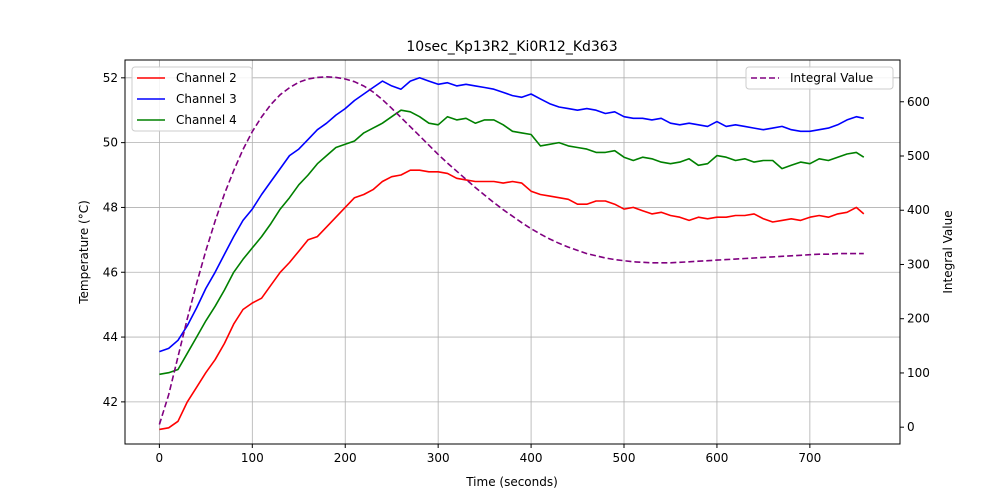 The width and height of the screenshot is (1000, 500). Describe the element at coordinates (716, 458) in the screenshot. I see `x-tick-label: 600` at that location.